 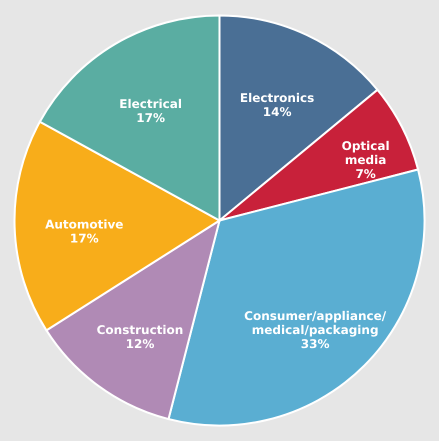 I want to click on data-label: 14%, so click(x=277, y=112).